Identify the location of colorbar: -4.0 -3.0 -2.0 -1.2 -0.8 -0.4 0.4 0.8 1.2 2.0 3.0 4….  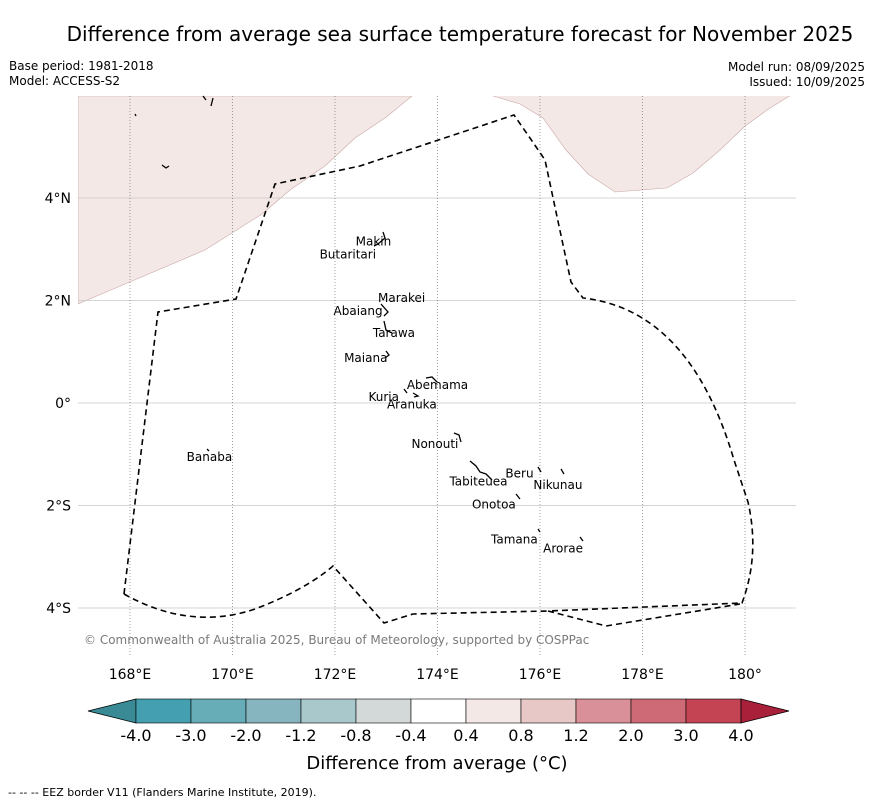
(438, 721).